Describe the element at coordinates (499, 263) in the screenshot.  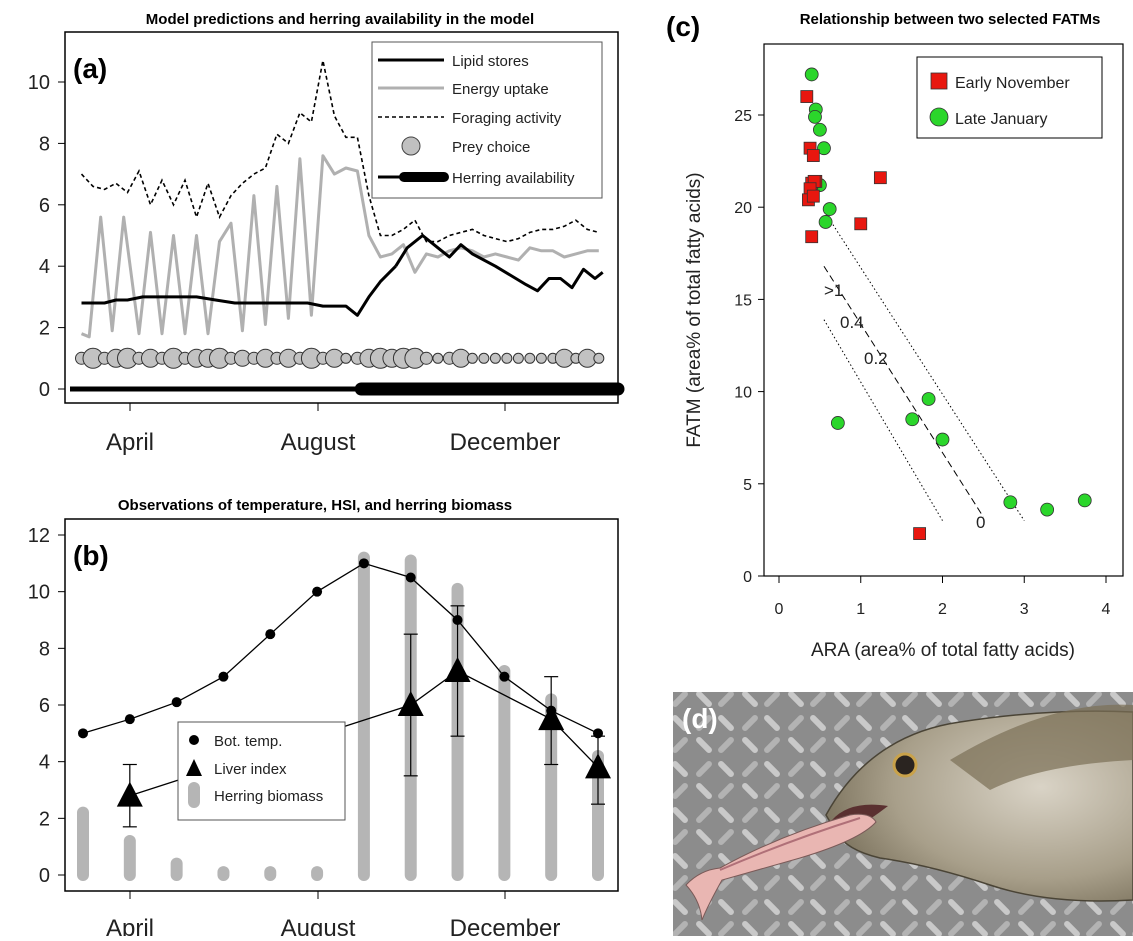
I see `series-lipid-stores` at that location.